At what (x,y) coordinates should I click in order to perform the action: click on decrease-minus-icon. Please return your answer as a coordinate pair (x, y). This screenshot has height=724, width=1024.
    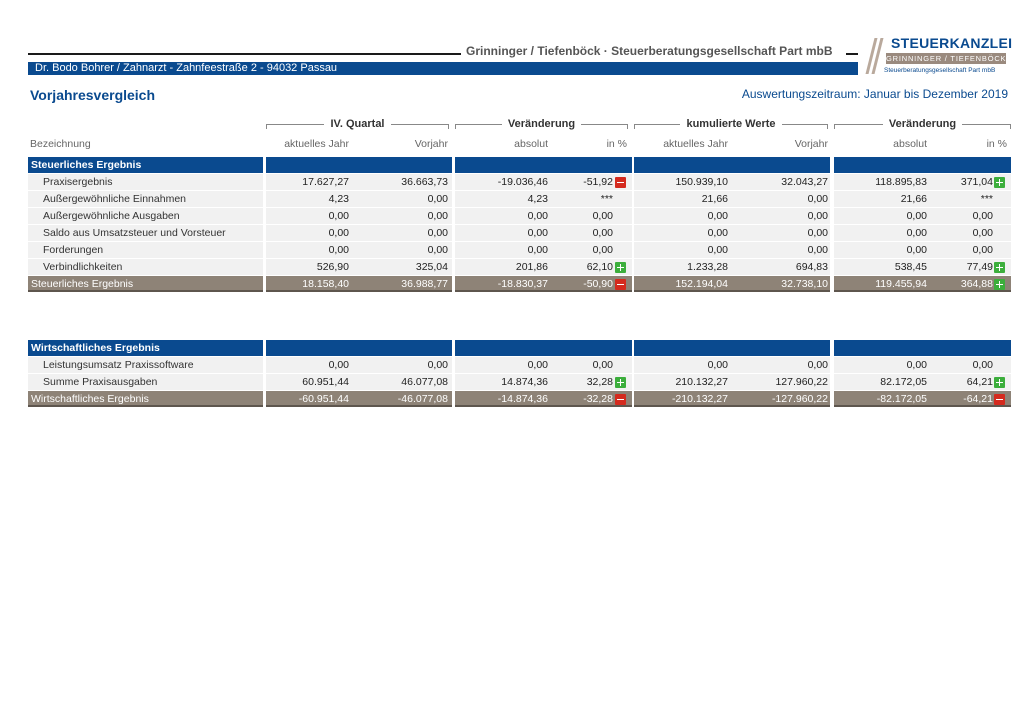
    Looking at the image, I should click on (620, 284).